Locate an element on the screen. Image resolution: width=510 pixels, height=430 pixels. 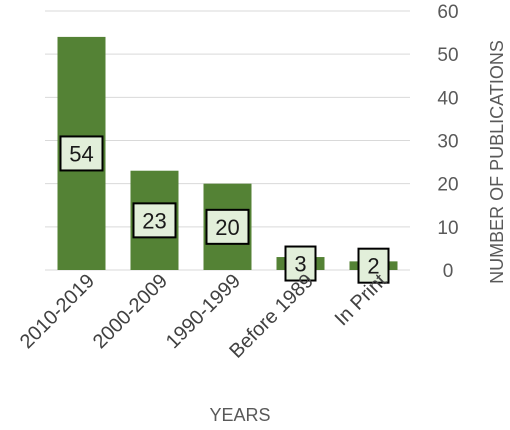
x-axis-title: YEARS is located at coordinates (239, 415).